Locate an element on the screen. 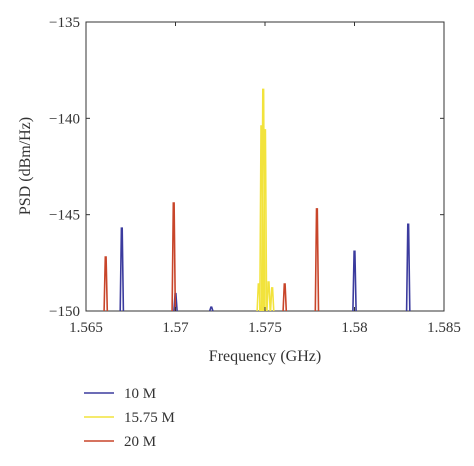  legend-label: 10 M is located at coordinates (140, 394).